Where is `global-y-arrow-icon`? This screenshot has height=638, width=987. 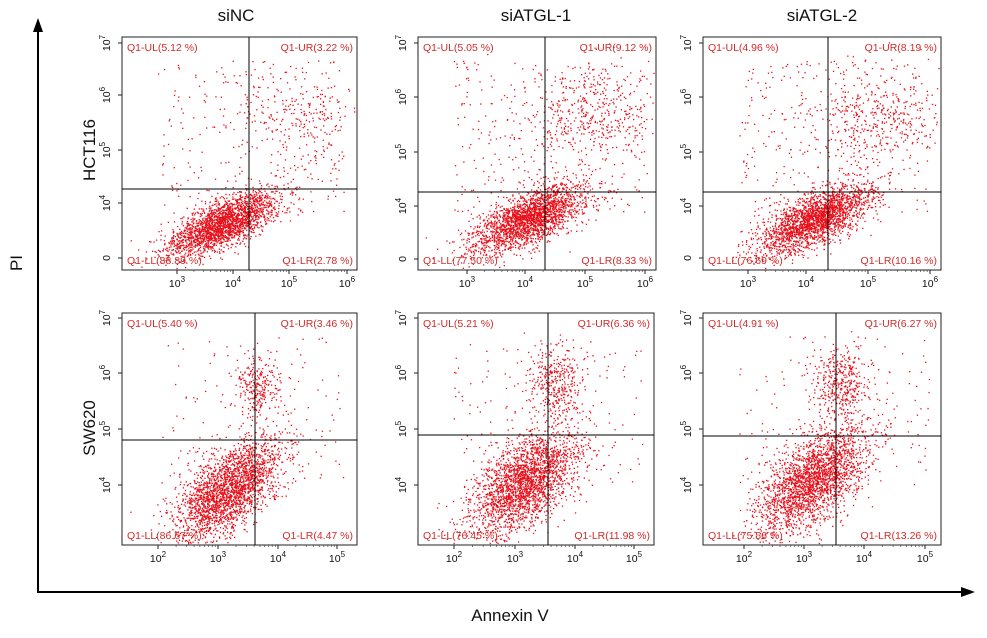 global-y-arrow-icon is located at coordinates (38, 25).